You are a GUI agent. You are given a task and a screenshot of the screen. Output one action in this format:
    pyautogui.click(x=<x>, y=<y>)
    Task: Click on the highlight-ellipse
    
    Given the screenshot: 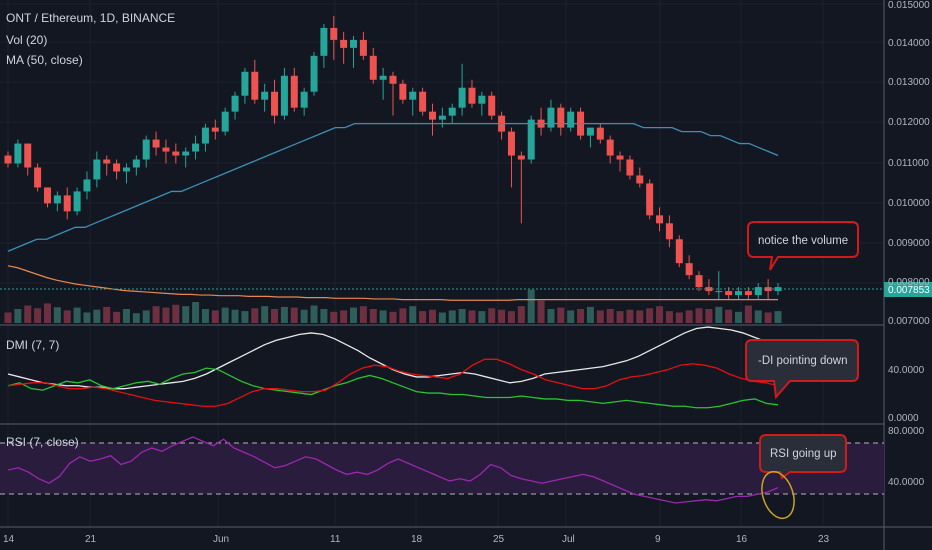 What is the action you would take?
    pyautogui.click(x=777, y=495)
    